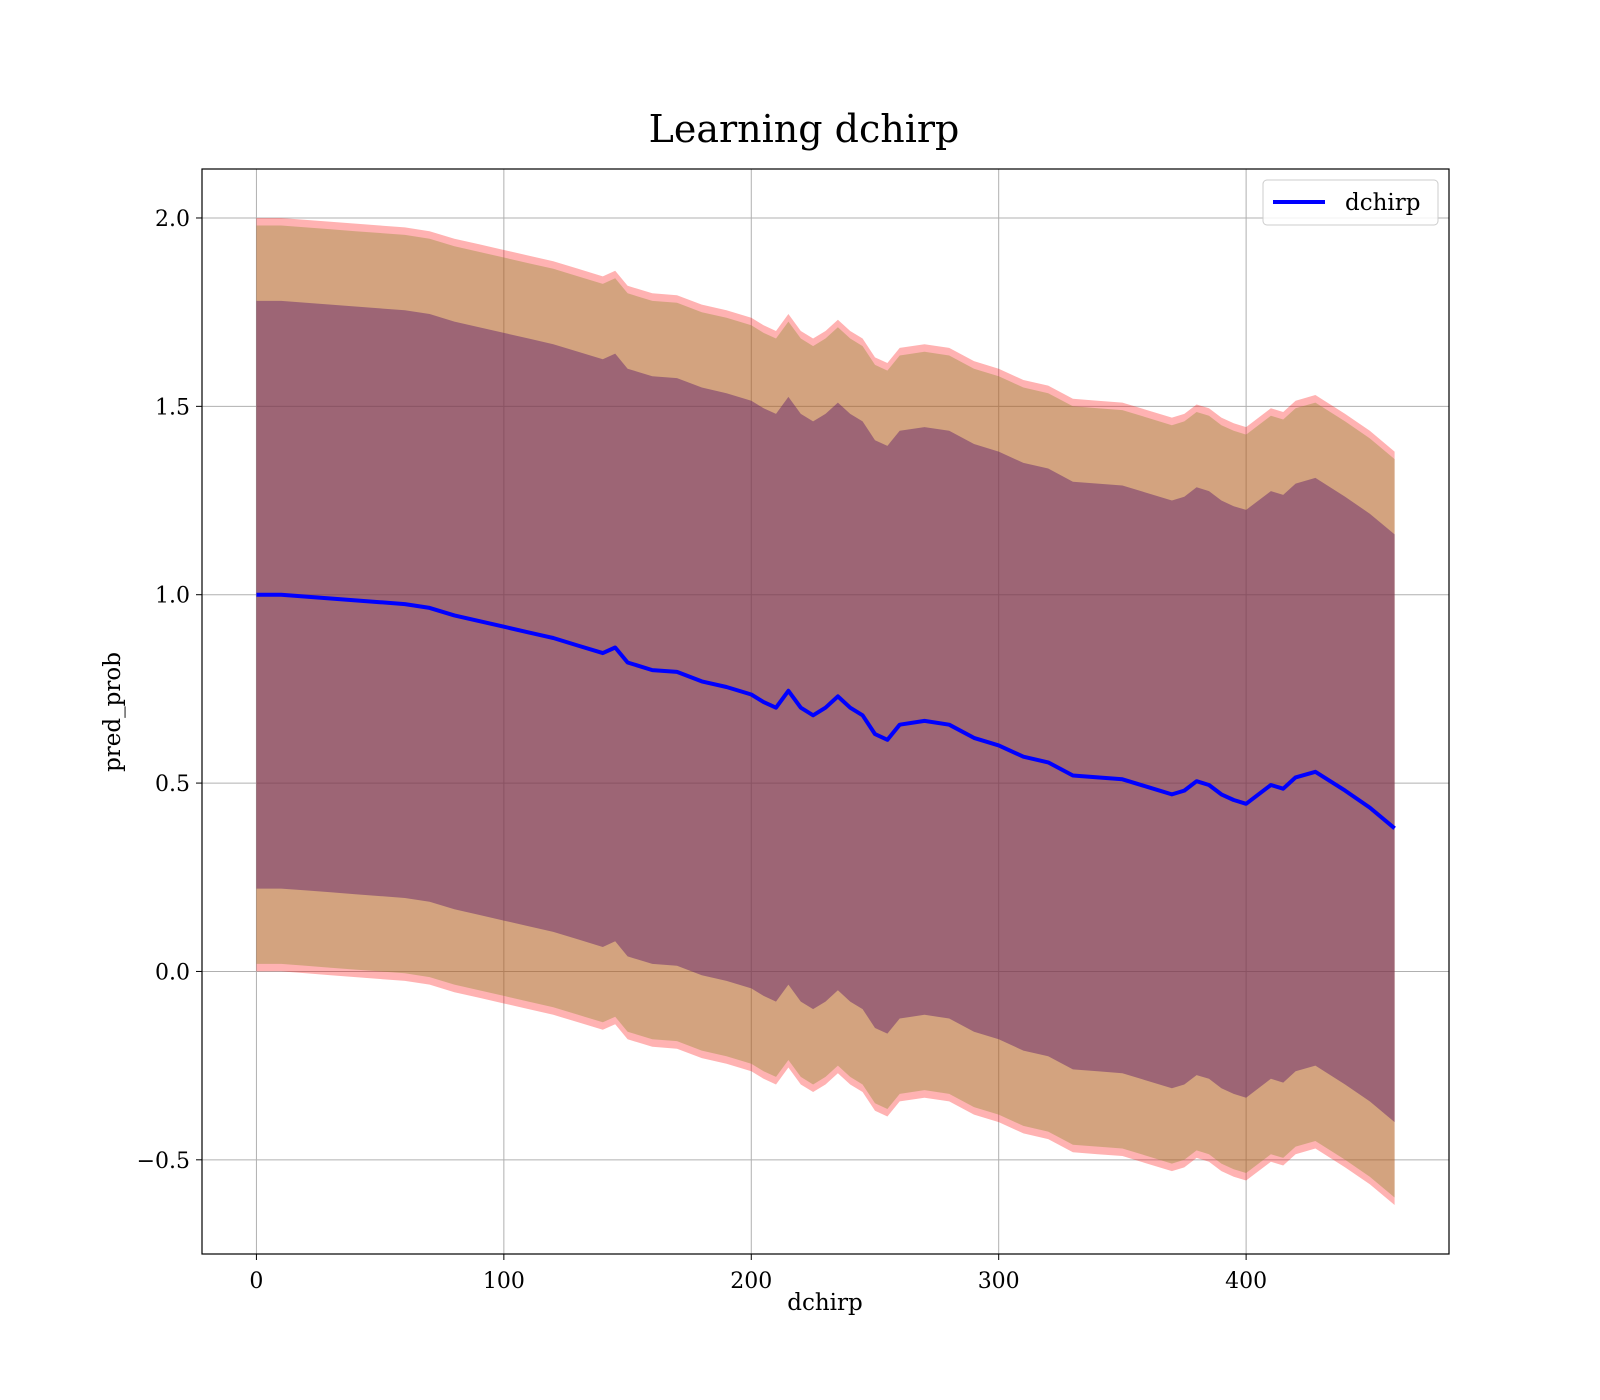 The image size is (1600, 1400). What do you see at coordinates (172, 407) in the screenshot?
I see `y-tick-label-4: 1.5` at bounding box center [172, 407].